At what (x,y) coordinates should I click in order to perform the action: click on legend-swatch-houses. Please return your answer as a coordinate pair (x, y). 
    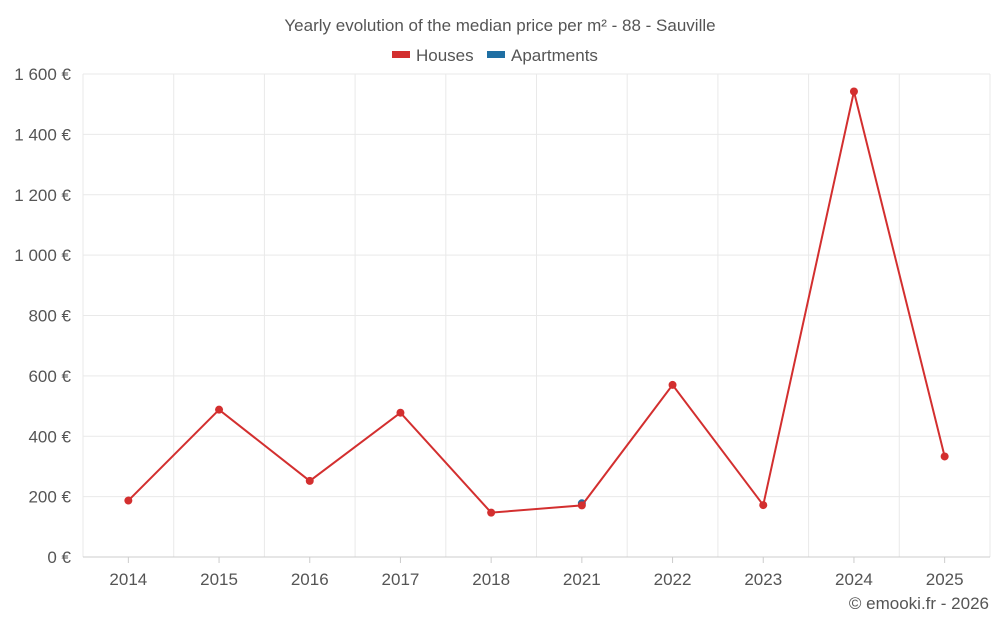
    Looking at the image, I should click on (401, 54).